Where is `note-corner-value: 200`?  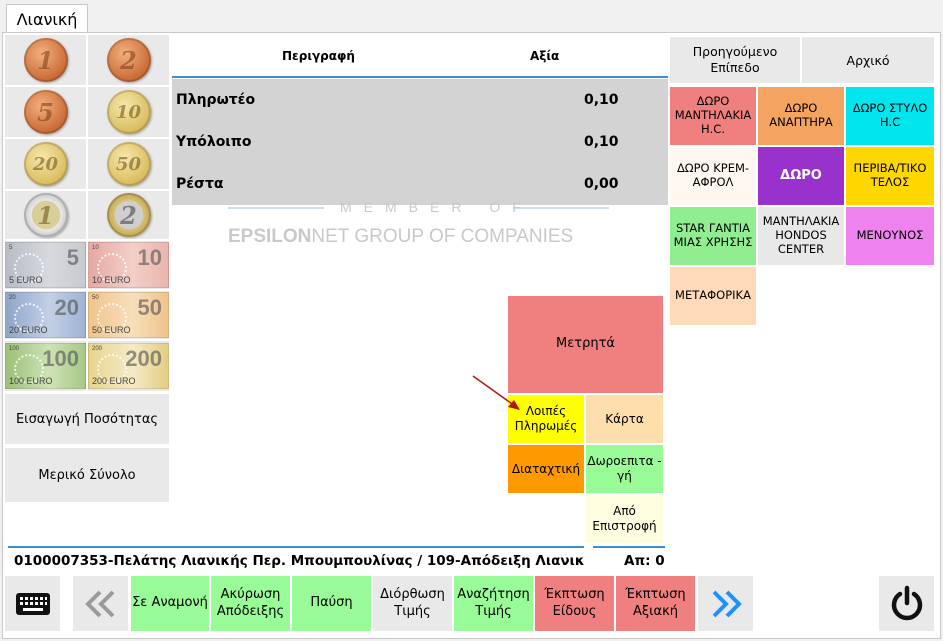
note-corner-value: 200 is located at coordinates (97, 349).